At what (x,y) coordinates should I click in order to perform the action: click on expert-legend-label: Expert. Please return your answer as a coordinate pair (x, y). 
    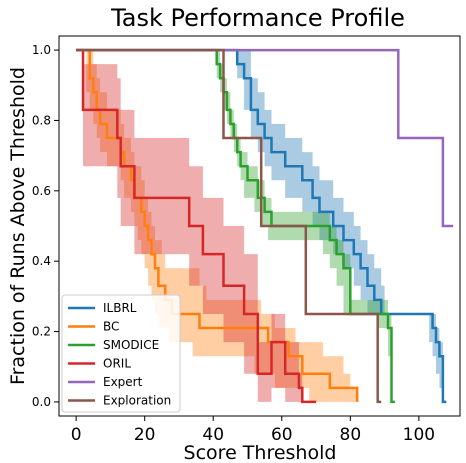
    Looking at the image, I should click on (123, 382).